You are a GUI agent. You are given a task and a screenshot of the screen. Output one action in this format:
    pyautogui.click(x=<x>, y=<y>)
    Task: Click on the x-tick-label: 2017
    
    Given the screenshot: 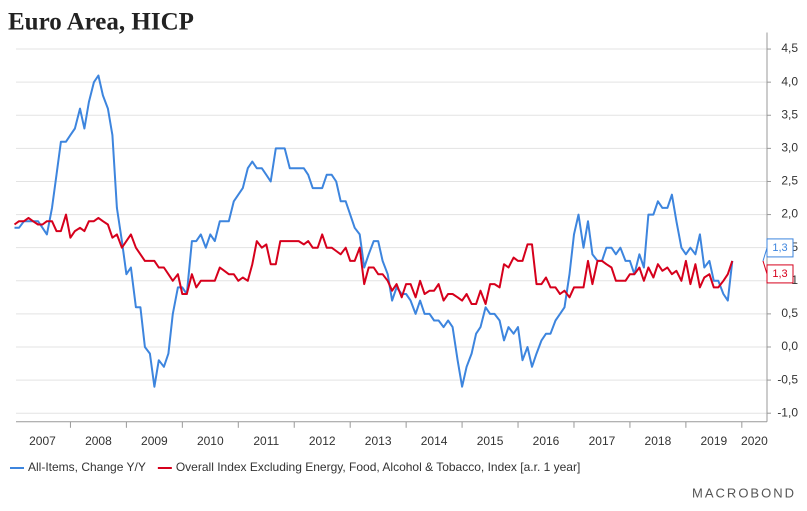 What is the action you would take?
    pyautogui.click(x=602, y=441)
    